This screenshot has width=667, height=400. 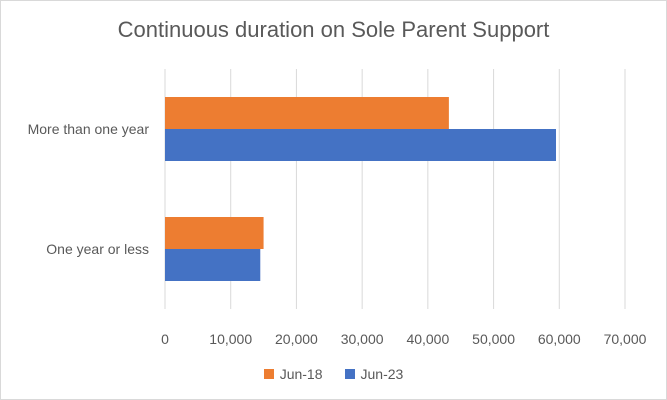 I want to click on category-label: One year or less, so click(x=97, y=249).